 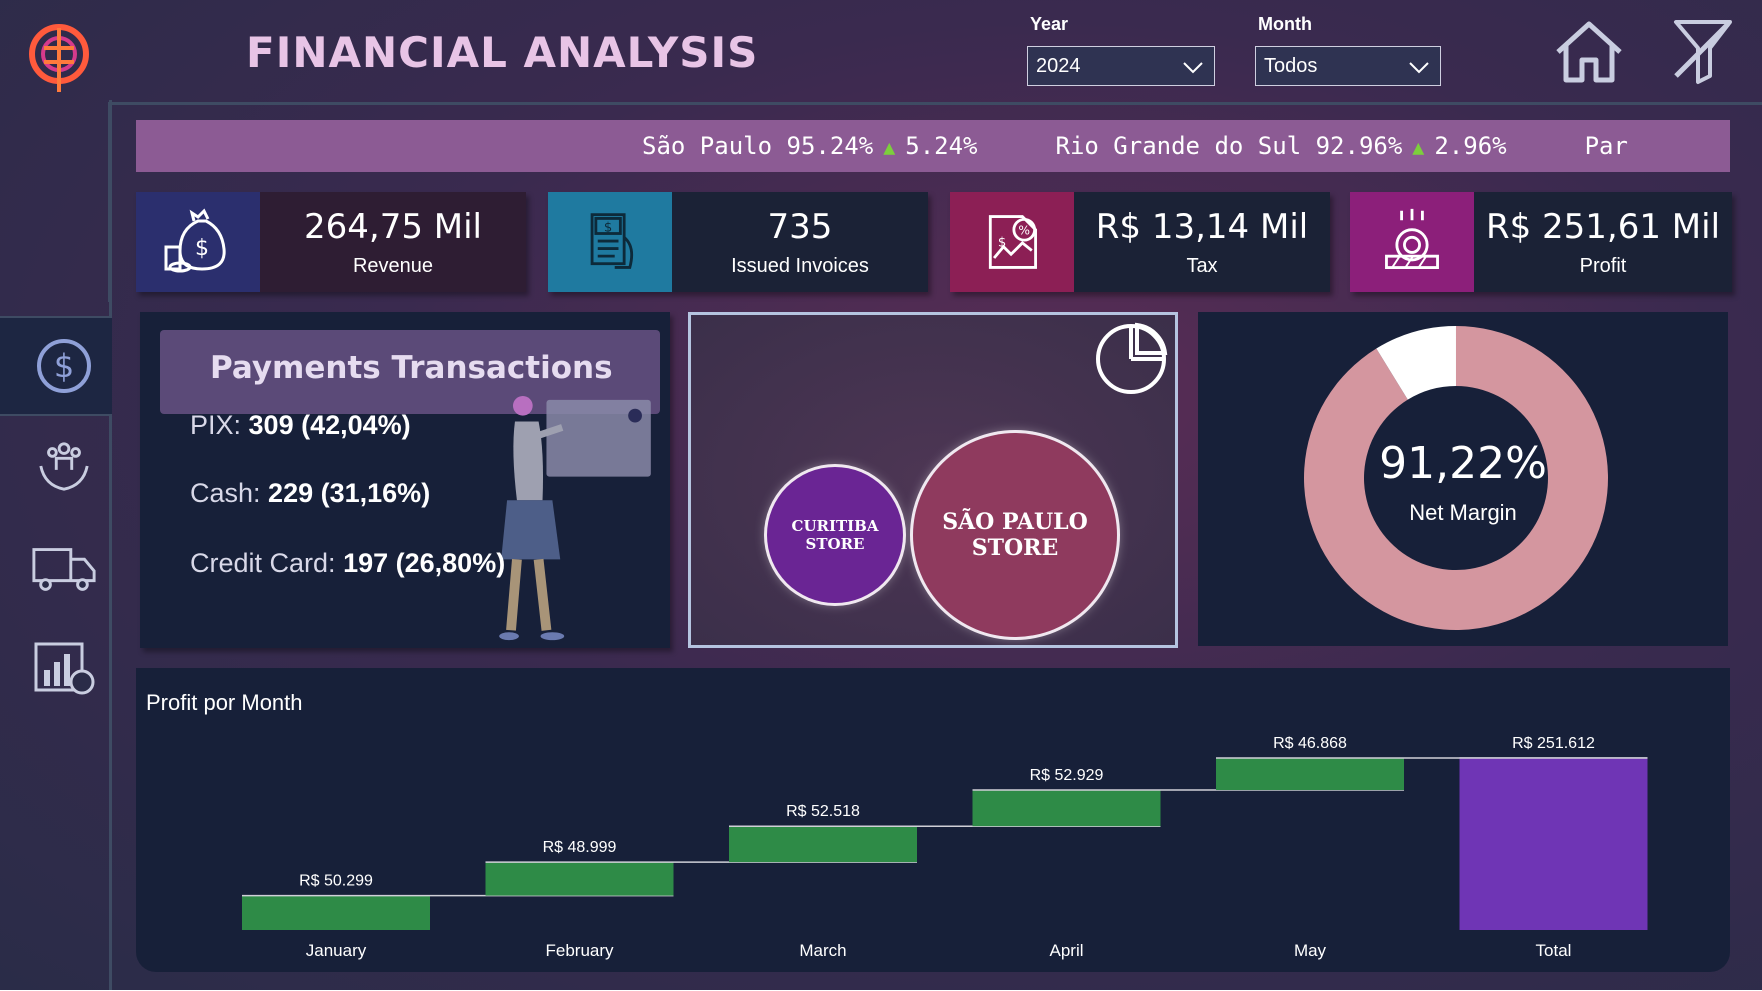 I want to click on person-presenting-illustration, so click(x=575, y=518).